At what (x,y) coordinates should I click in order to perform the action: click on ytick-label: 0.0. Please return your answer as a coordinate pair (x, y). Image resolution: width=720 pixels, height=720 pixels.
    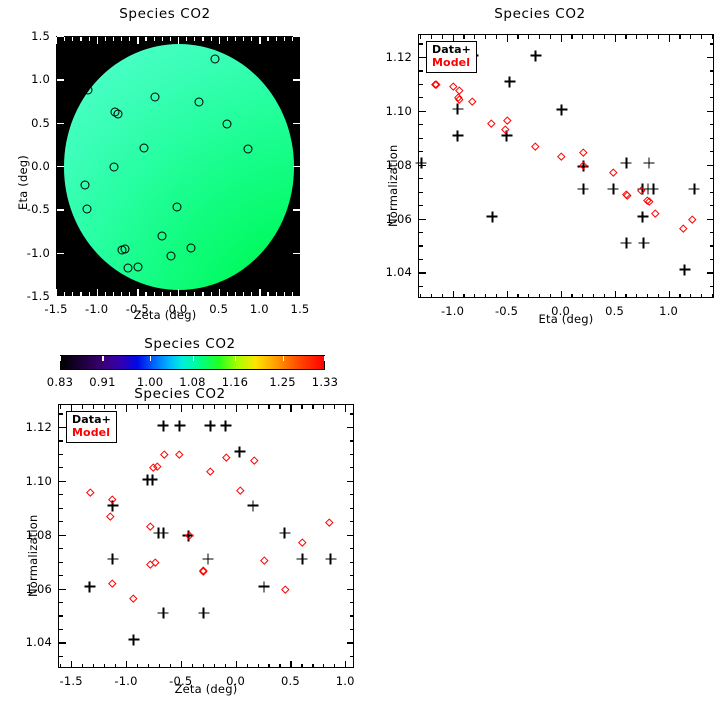
    Looking at the image, I should click on (40, 166).